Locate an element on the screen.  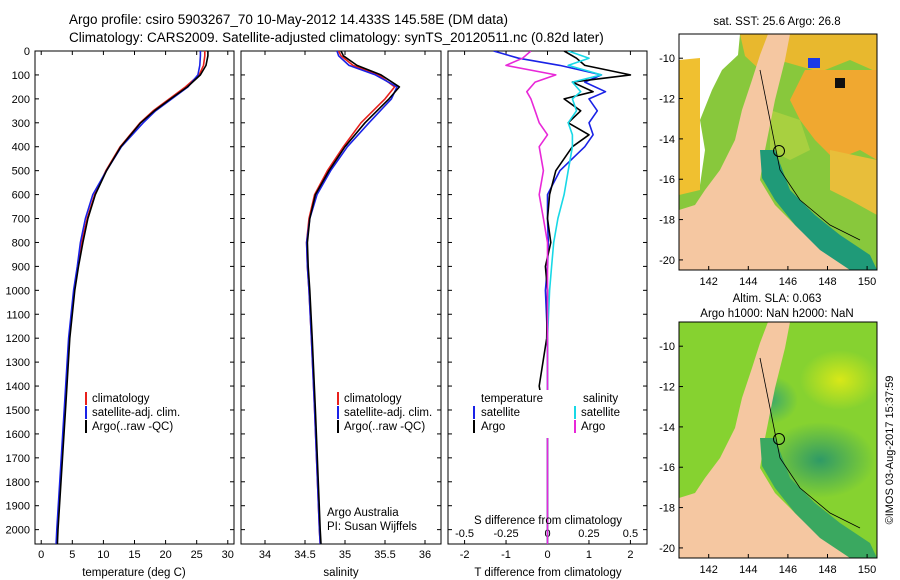
t-difference-x-label: T difference from climatology is located at coordinates (547, 573).